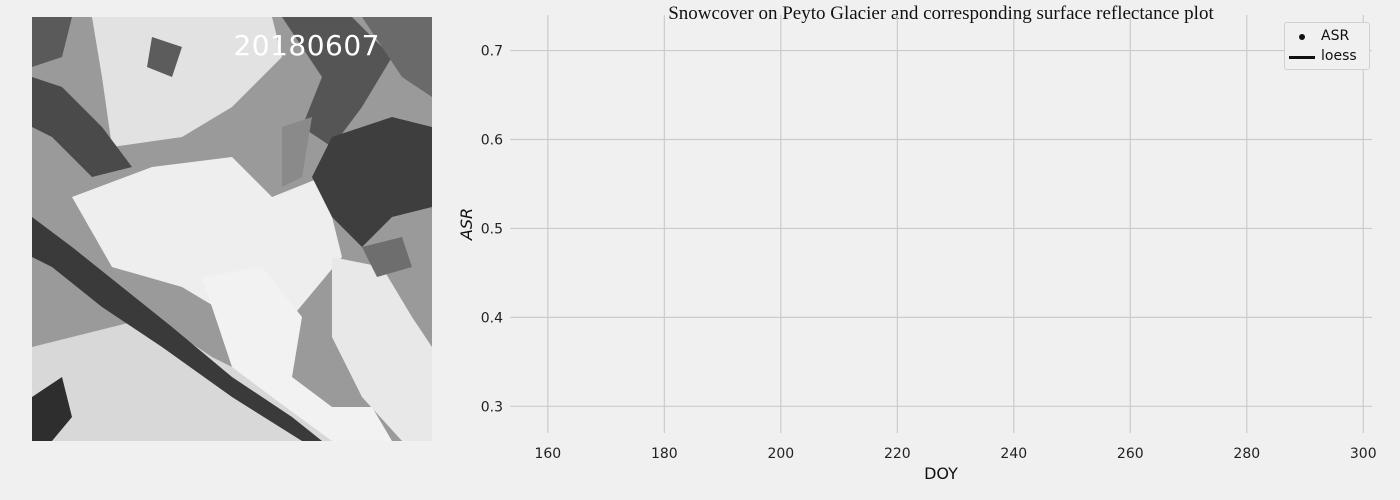  I want to click on chart-legend: ASR loess, so click(1327, 46).